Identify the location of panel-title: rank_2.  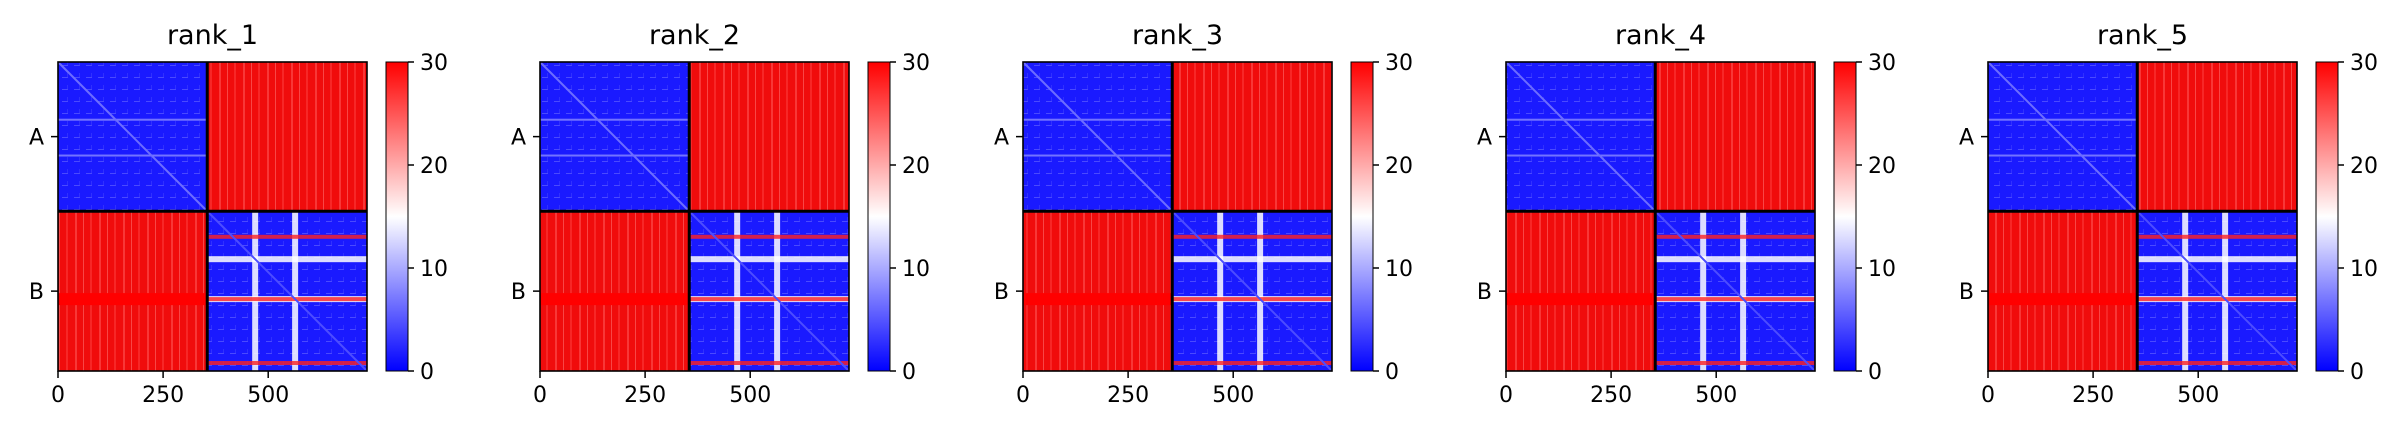
(694, 35).